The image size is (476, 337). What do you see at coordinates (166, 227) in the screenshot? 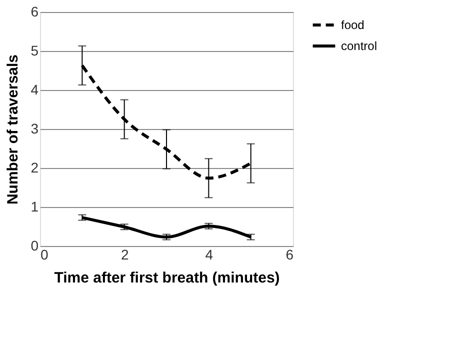
I see `line-series` at bounding box center [166, 227].